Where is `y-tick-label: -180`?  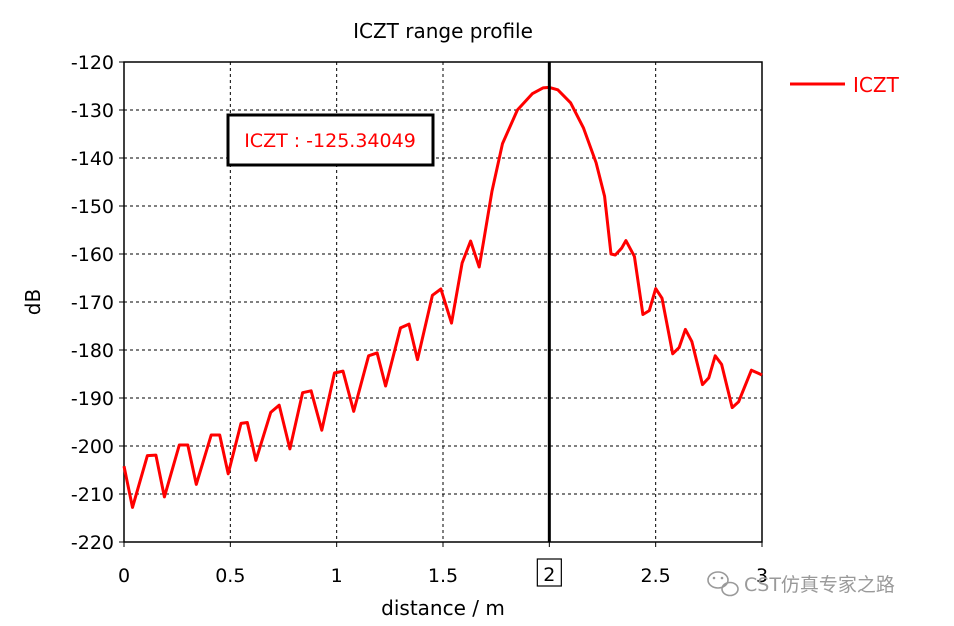 y-tick-label: -180 is located at coordinates (92, 351).